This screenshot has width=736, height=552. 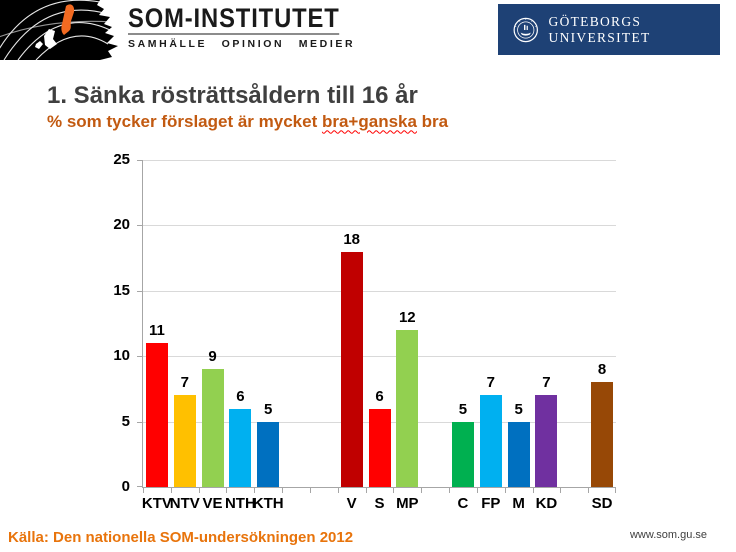 What do you see at coordinates (379, 447) in the screenshot?
I see `bar-S` at bounding box center [379, 447].